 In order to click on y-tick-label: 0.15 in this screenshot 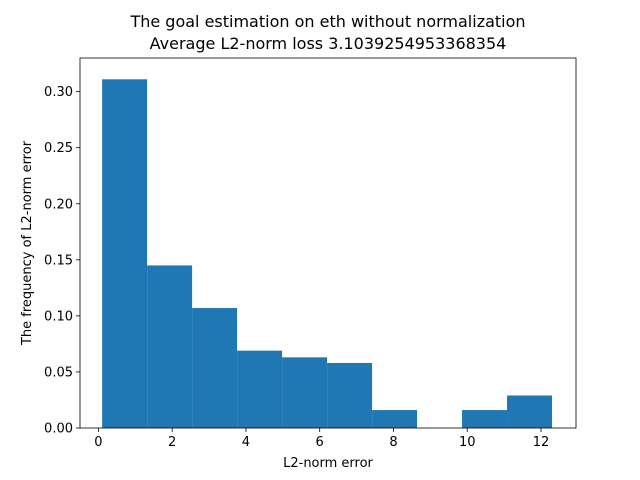, I will do `click(58, 260)`.